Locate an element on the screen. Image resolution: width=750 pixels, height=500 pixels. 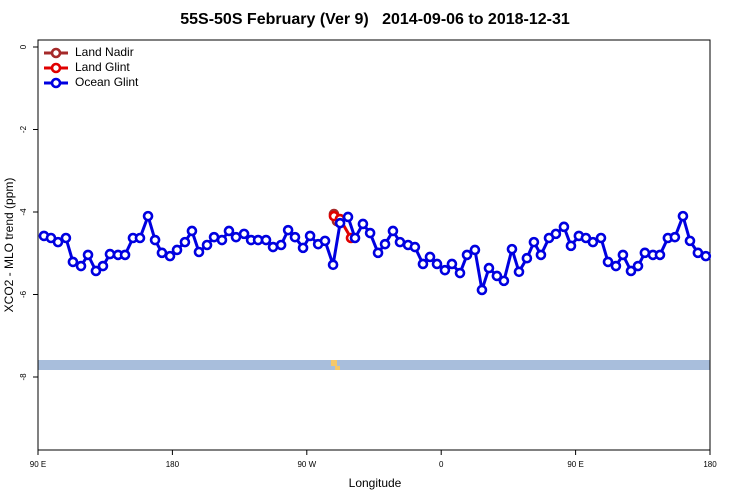
legend-label: Land Nadir is located at coordinates (104, 52).